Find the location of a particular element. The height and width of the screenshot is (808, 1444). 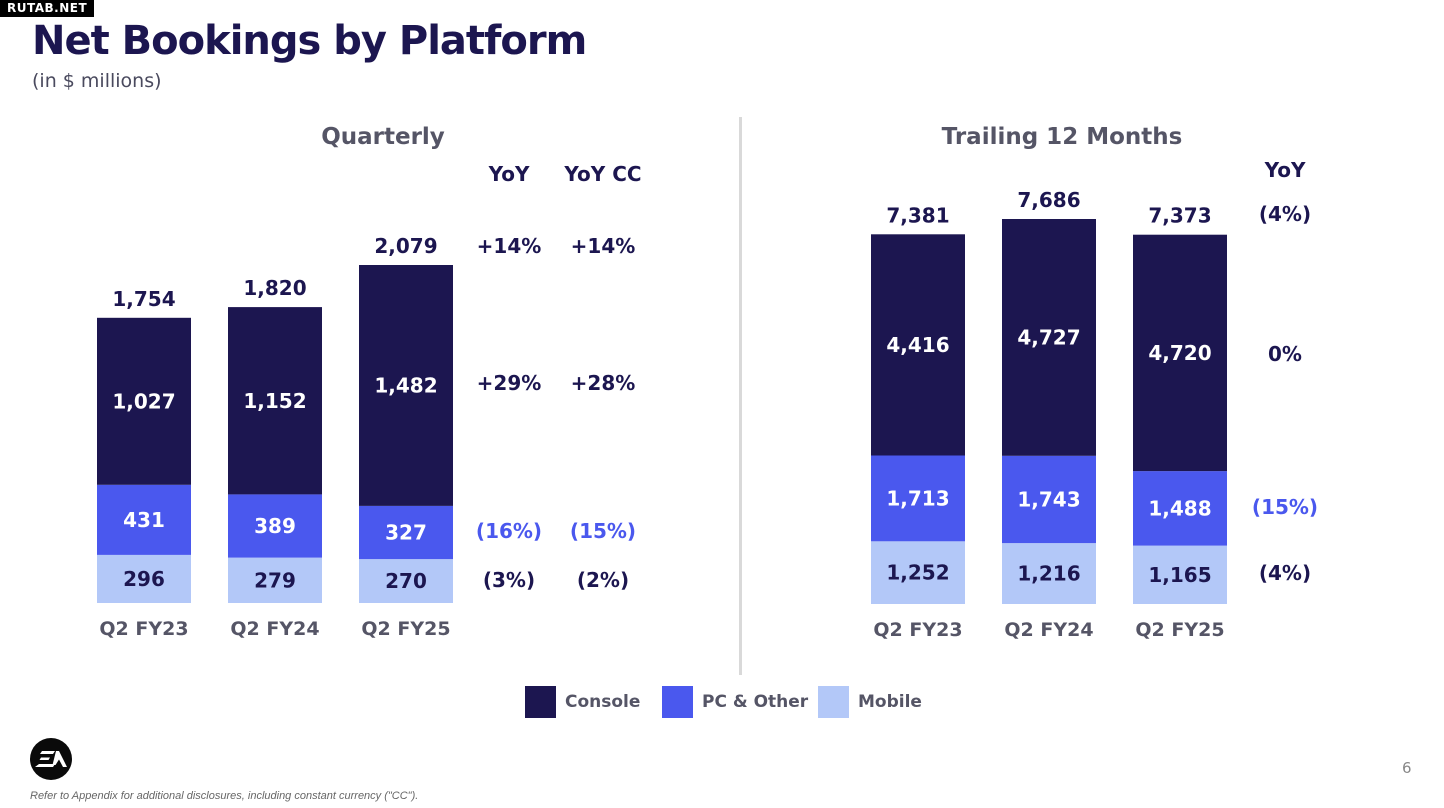

ttm-bar-pc-other-q2-fy23 is located at coordinates (918, 498).